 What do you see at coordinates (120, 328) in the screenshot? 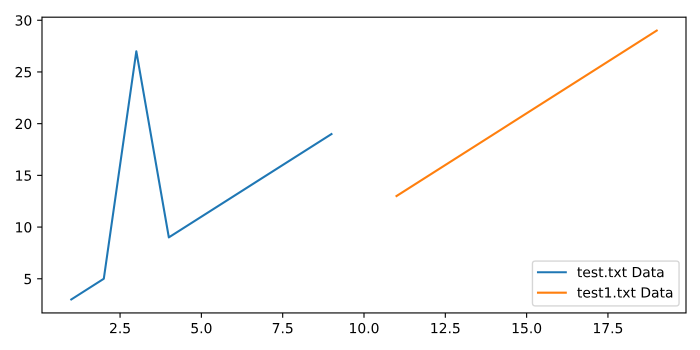
I see `x-tick-label: 2.5` at bounding box center [120, 328].